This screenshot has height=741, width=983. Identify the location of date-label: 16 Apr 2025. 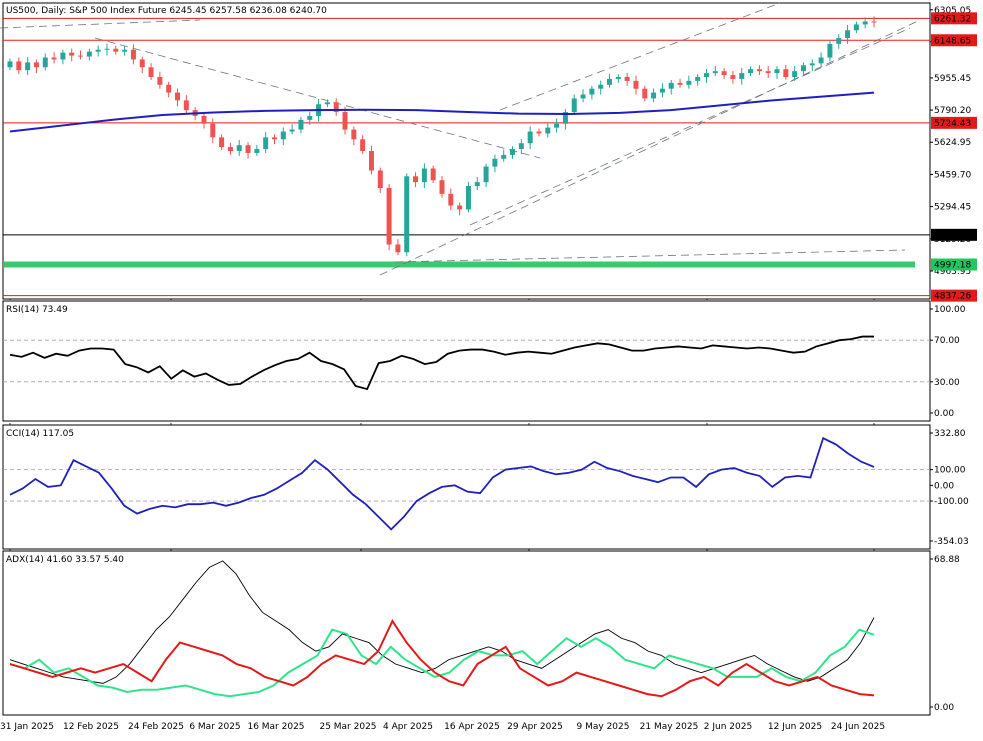
(472, 727).